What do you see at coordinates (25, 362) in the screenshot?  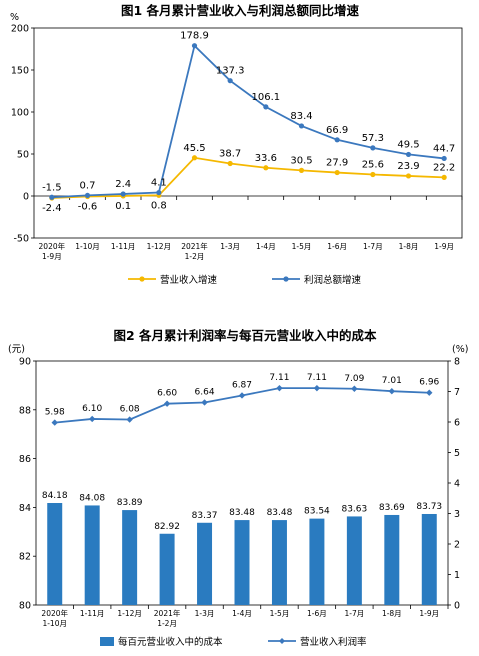 I see `chart2-left-tick-label: 90` at bounding box center [25, 362].